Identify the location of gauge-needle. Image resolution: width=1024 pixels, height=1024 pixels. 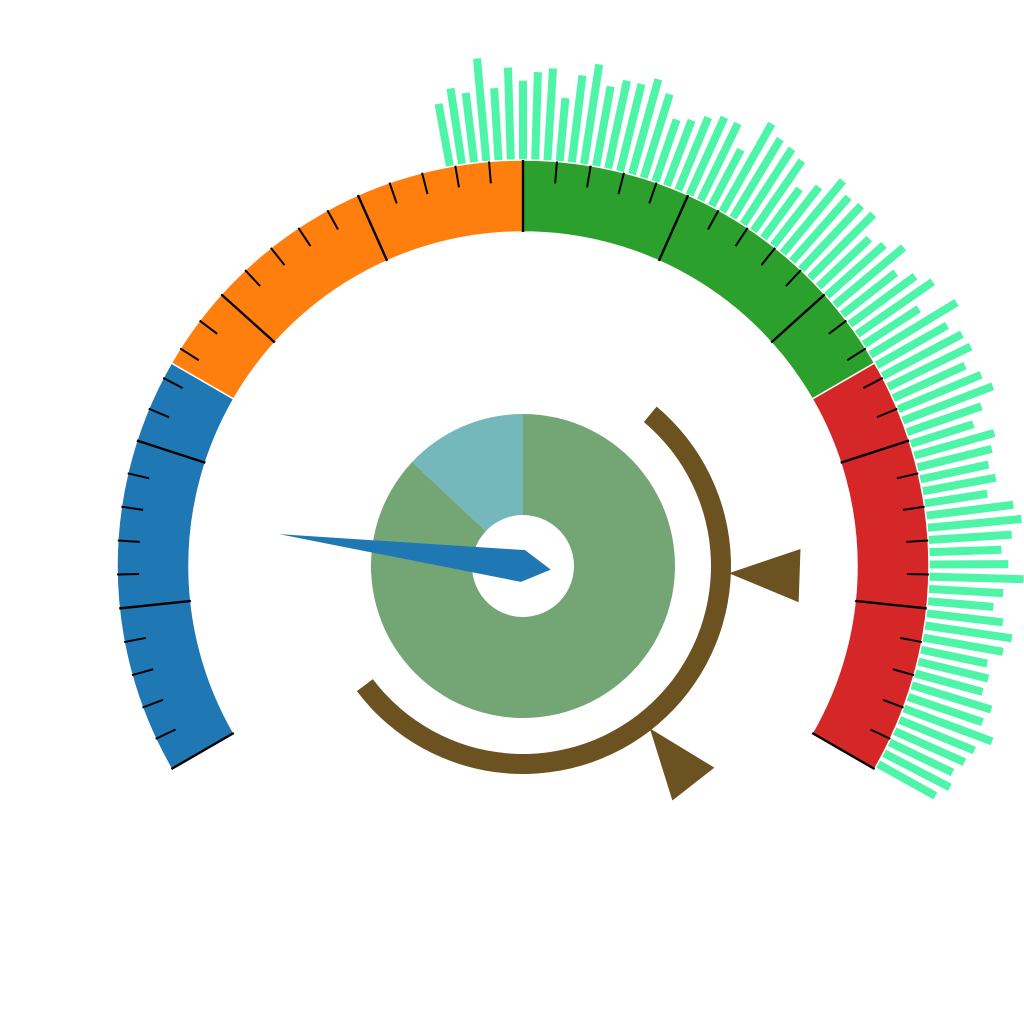
(415, 558).